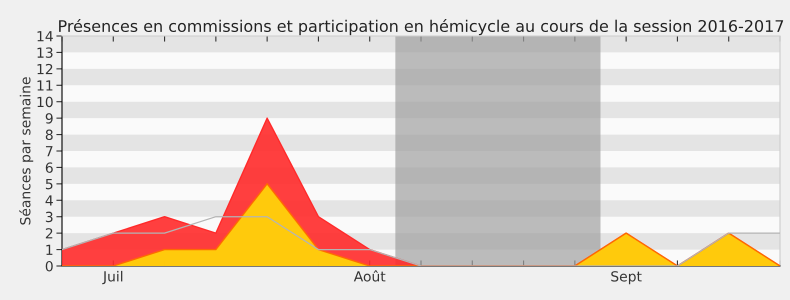 This screenshot has height=300, width=790. What do you see at coordinates (626, 277) in the screenshot?
I see `x-tick-label: Sept` at bounding box center [626, 277].